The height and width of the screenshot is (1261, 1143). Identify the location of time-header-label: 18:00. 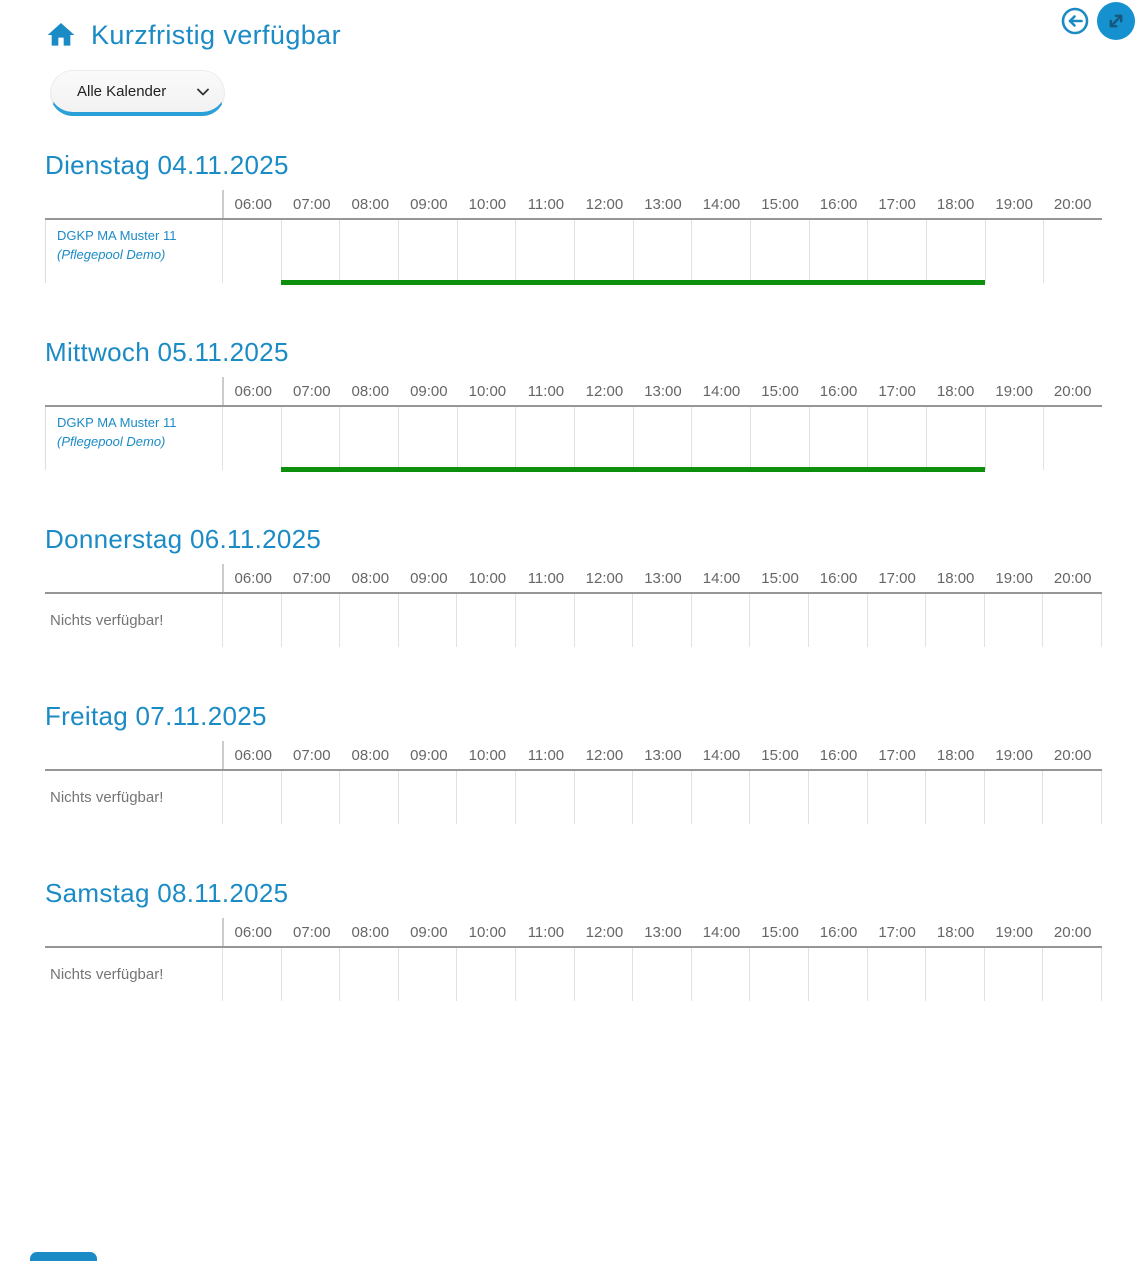
(955, 204).